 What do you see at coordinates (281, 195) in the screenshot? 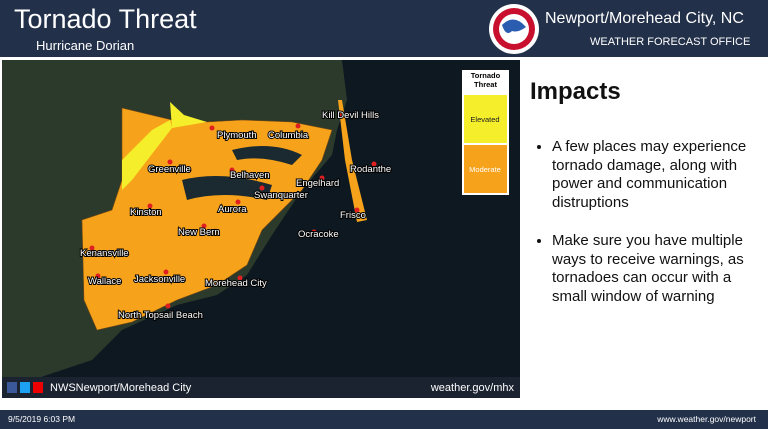
I see `city-label: Swanquarter` at bounding box center [281, 195].